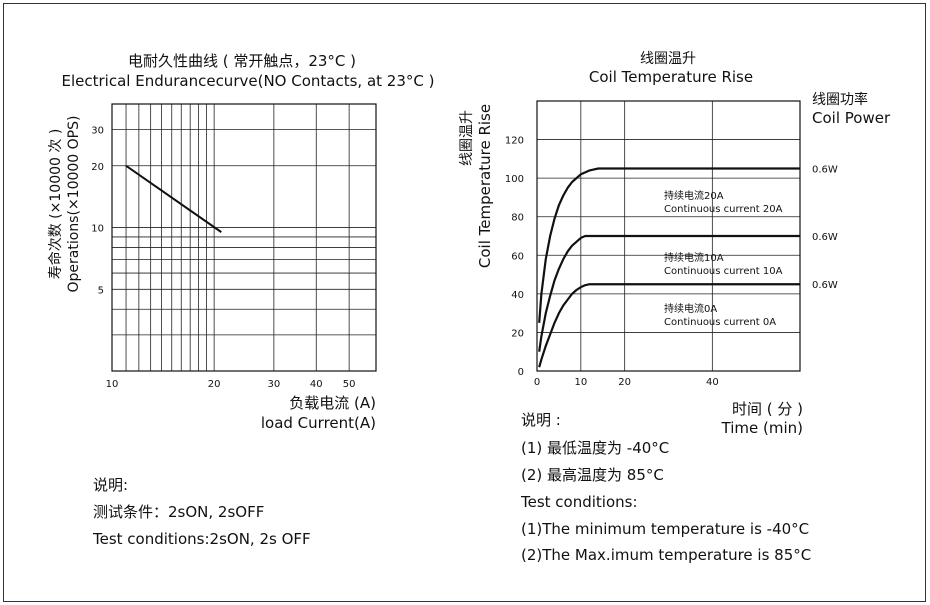 The height and width of the screenshot is (605, 930). I want to click on right-y-tick-label: 120, so click(514, 141).